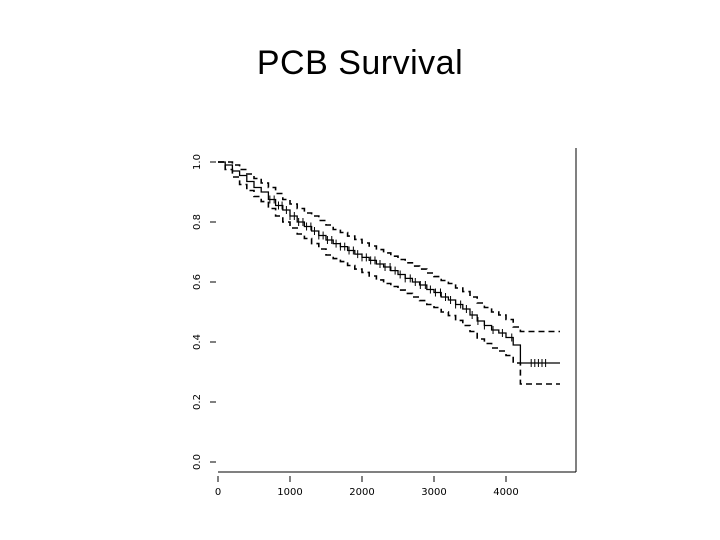 This screenshot has width=720, height=540. What do you see at coordinates (197, 162) in the screenshot?
I see `y-tick-label: 1.0` at bounding box center [197, 162].